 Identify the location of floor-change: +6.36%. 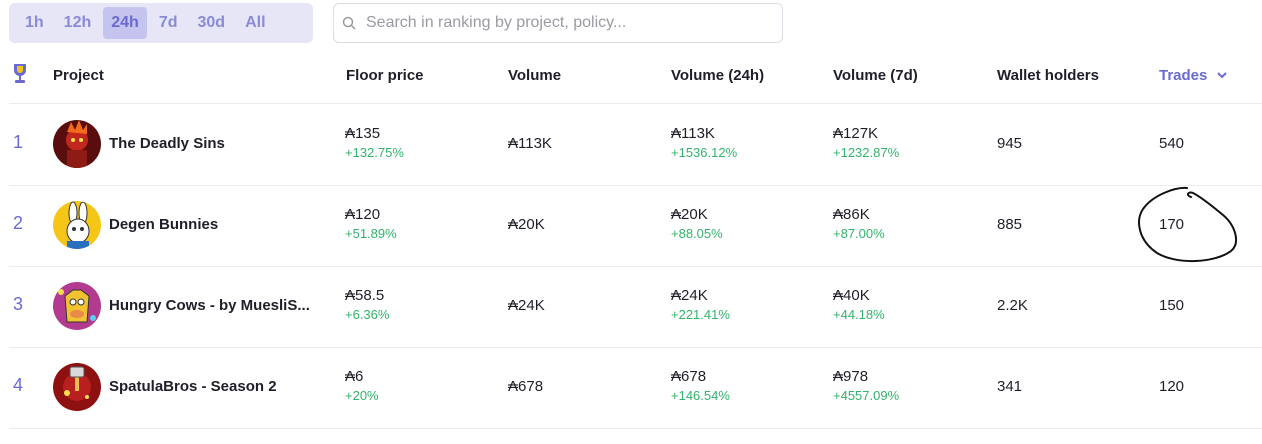
(367, 314).